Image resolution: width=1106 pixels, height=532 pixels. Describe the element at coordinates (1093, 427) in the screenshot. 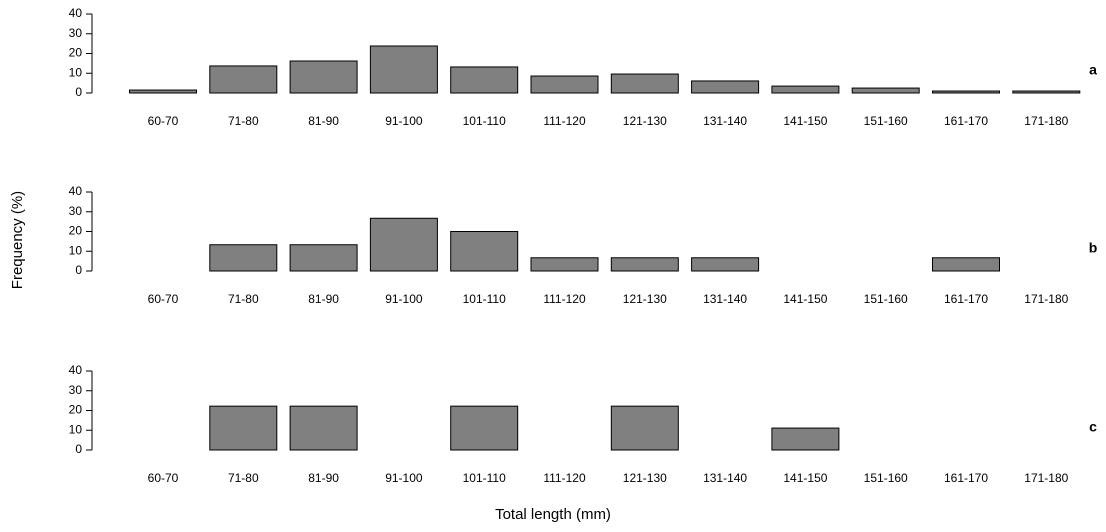

I see `panel-label: c` at that location.